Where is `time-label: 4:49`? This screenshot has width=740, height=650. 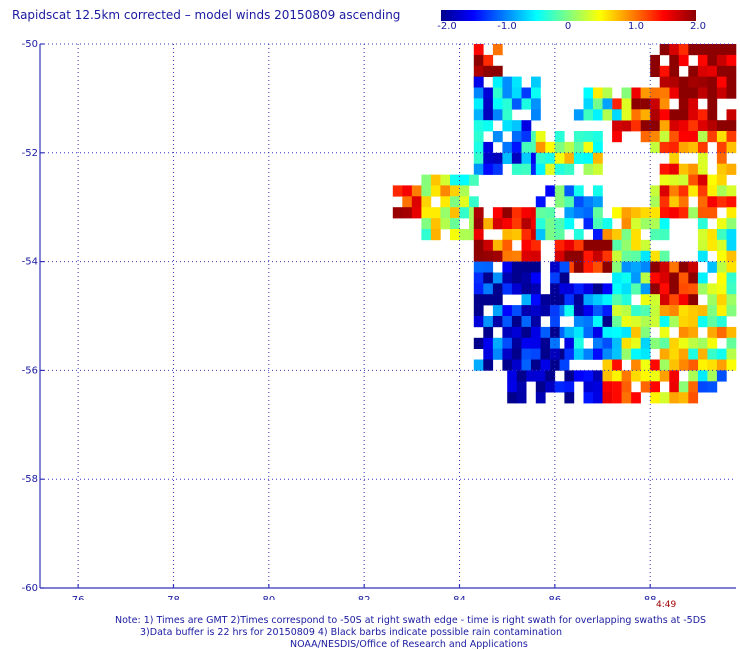
time-label: 4:49 is located at coordinates (666, 605).